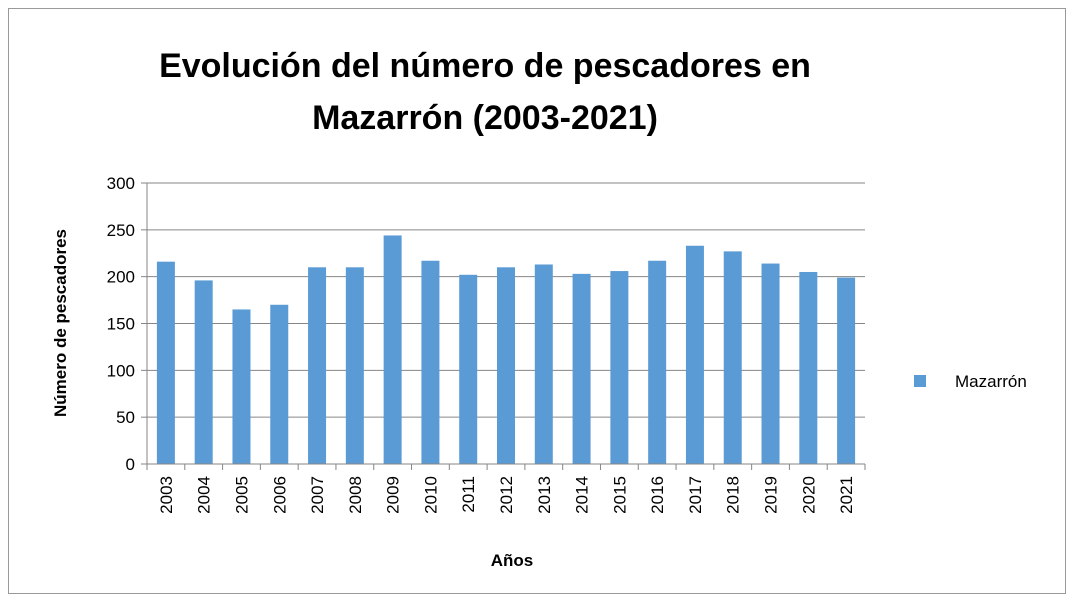 This screenshot has width=1074, height=602. I want to click on x-tick-label: 2013, so click(544, 495).